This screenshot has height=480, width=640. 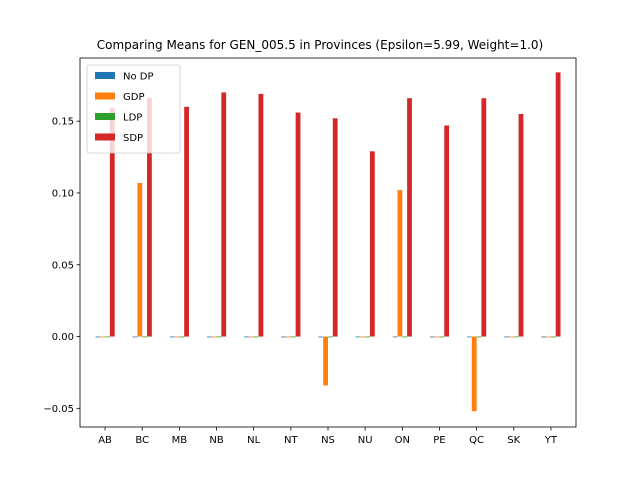 What do you see at coordinates (180, 440) in the screenshot?
I see `x-tick-label-mb: MB` at bounding box center [180, 440].